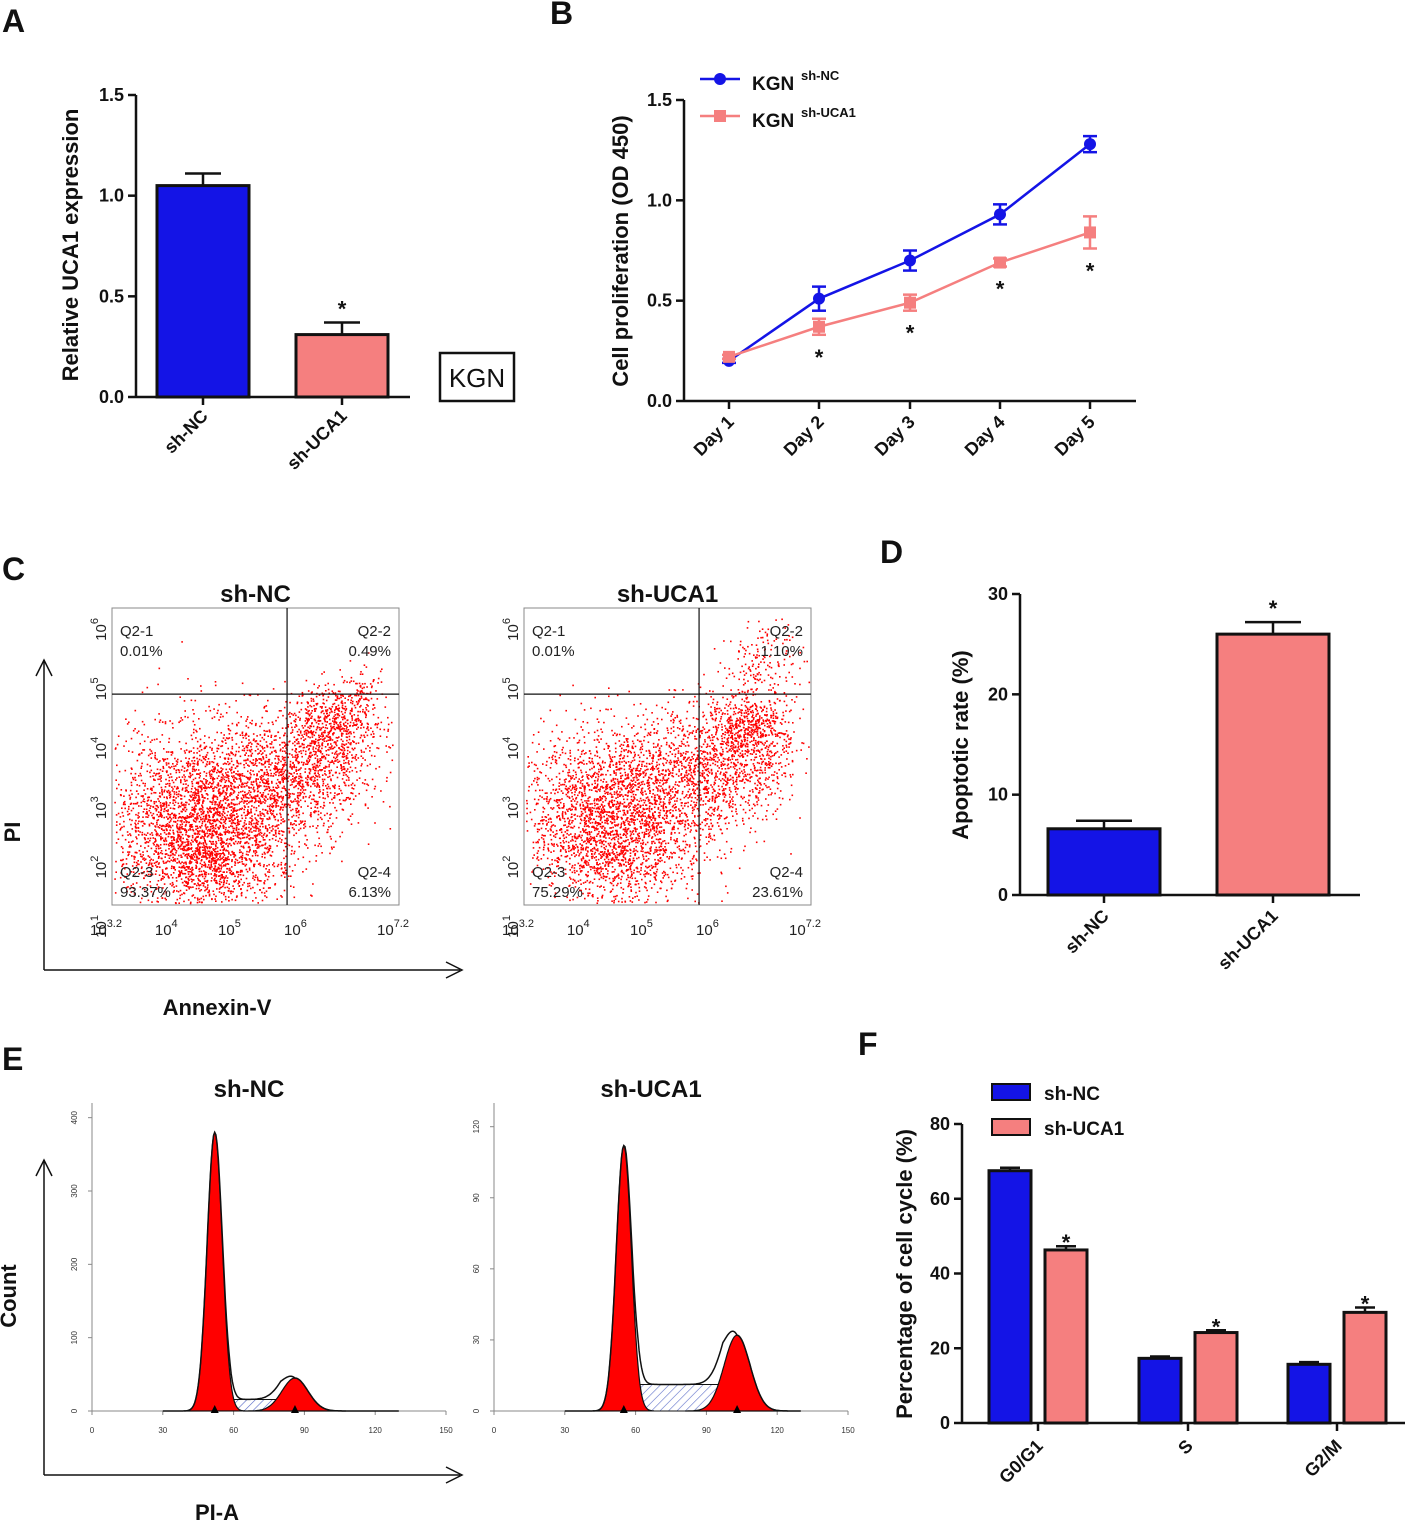  Describe the element at coordinates (773, 84) in the screenshot. I see `legend-label-sh-nc: KGN` at that location.